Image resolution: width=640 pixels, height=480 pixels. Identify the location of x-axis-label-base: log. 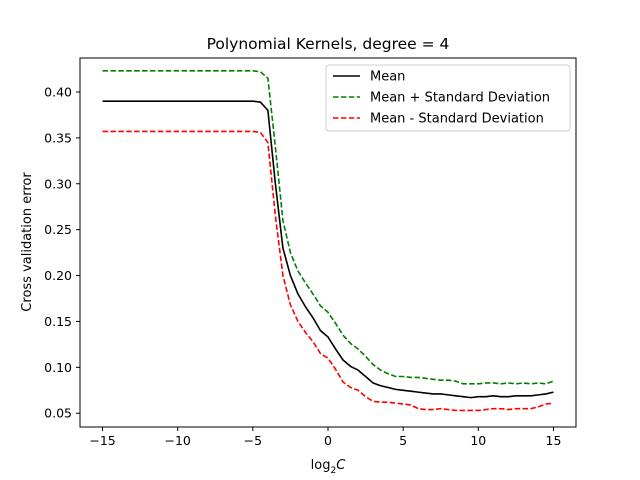
(321, 465).